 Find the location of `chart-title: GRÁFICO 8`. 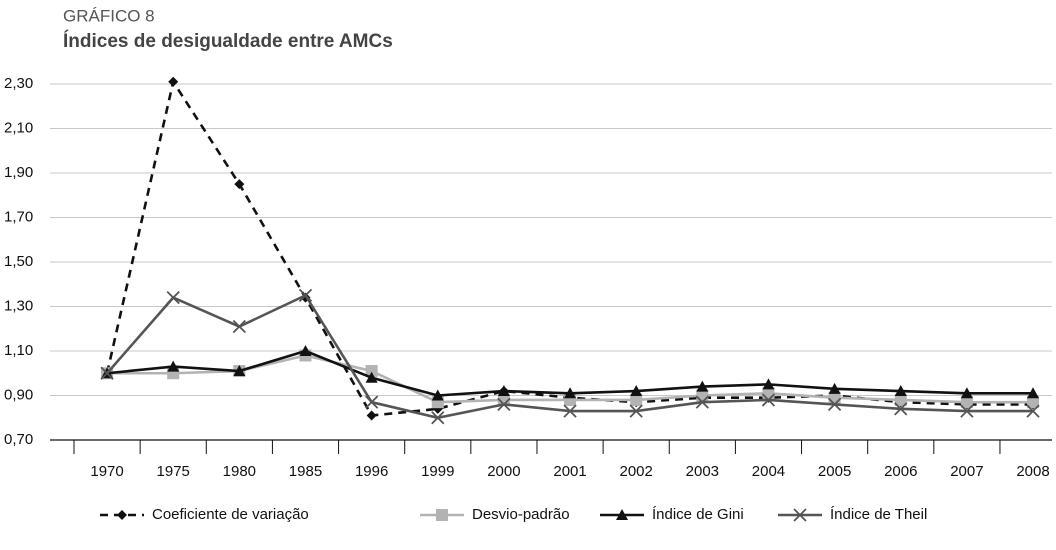

chart-title: GRÁFICO 8 is located at coordinates (109, 15).